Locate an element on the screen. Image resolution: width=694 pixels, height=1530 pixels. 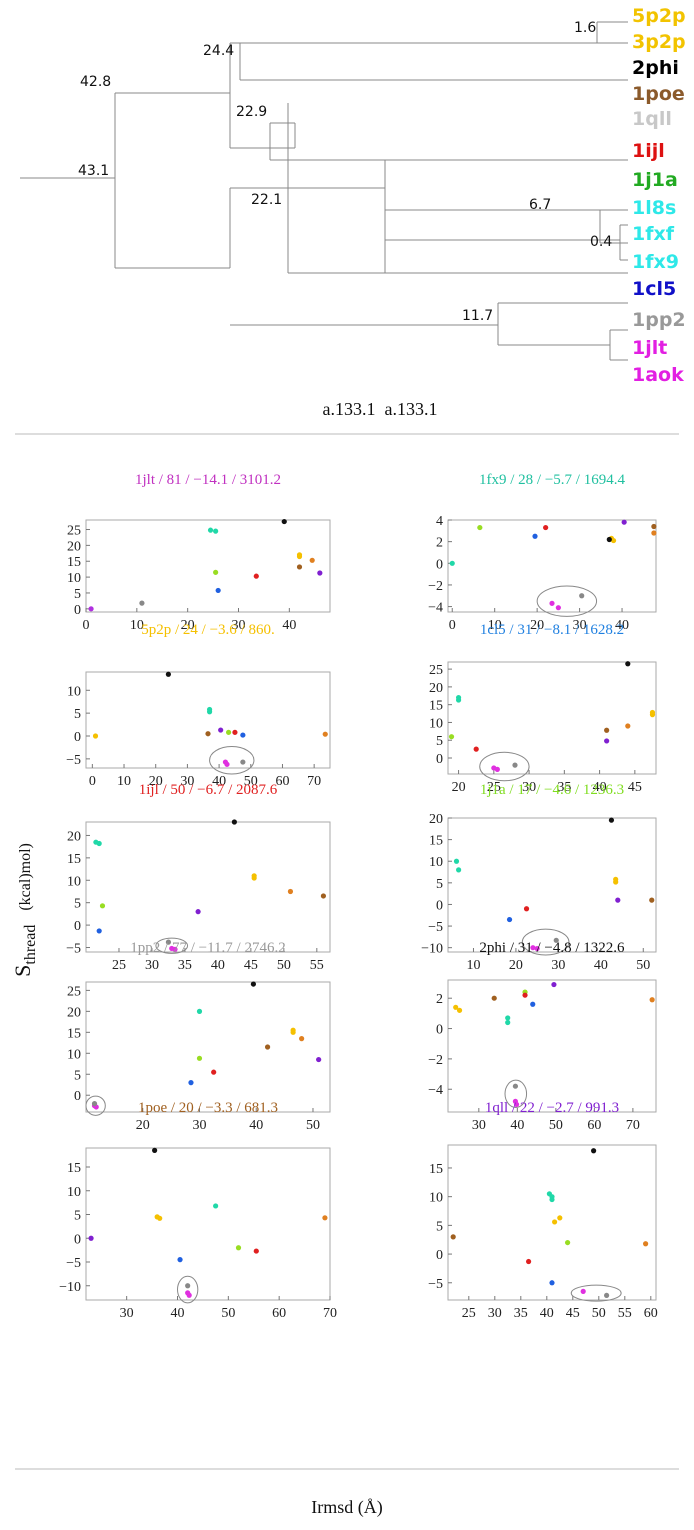
leaf-label-2phi: 2phi is located at coordinates (655, 68).